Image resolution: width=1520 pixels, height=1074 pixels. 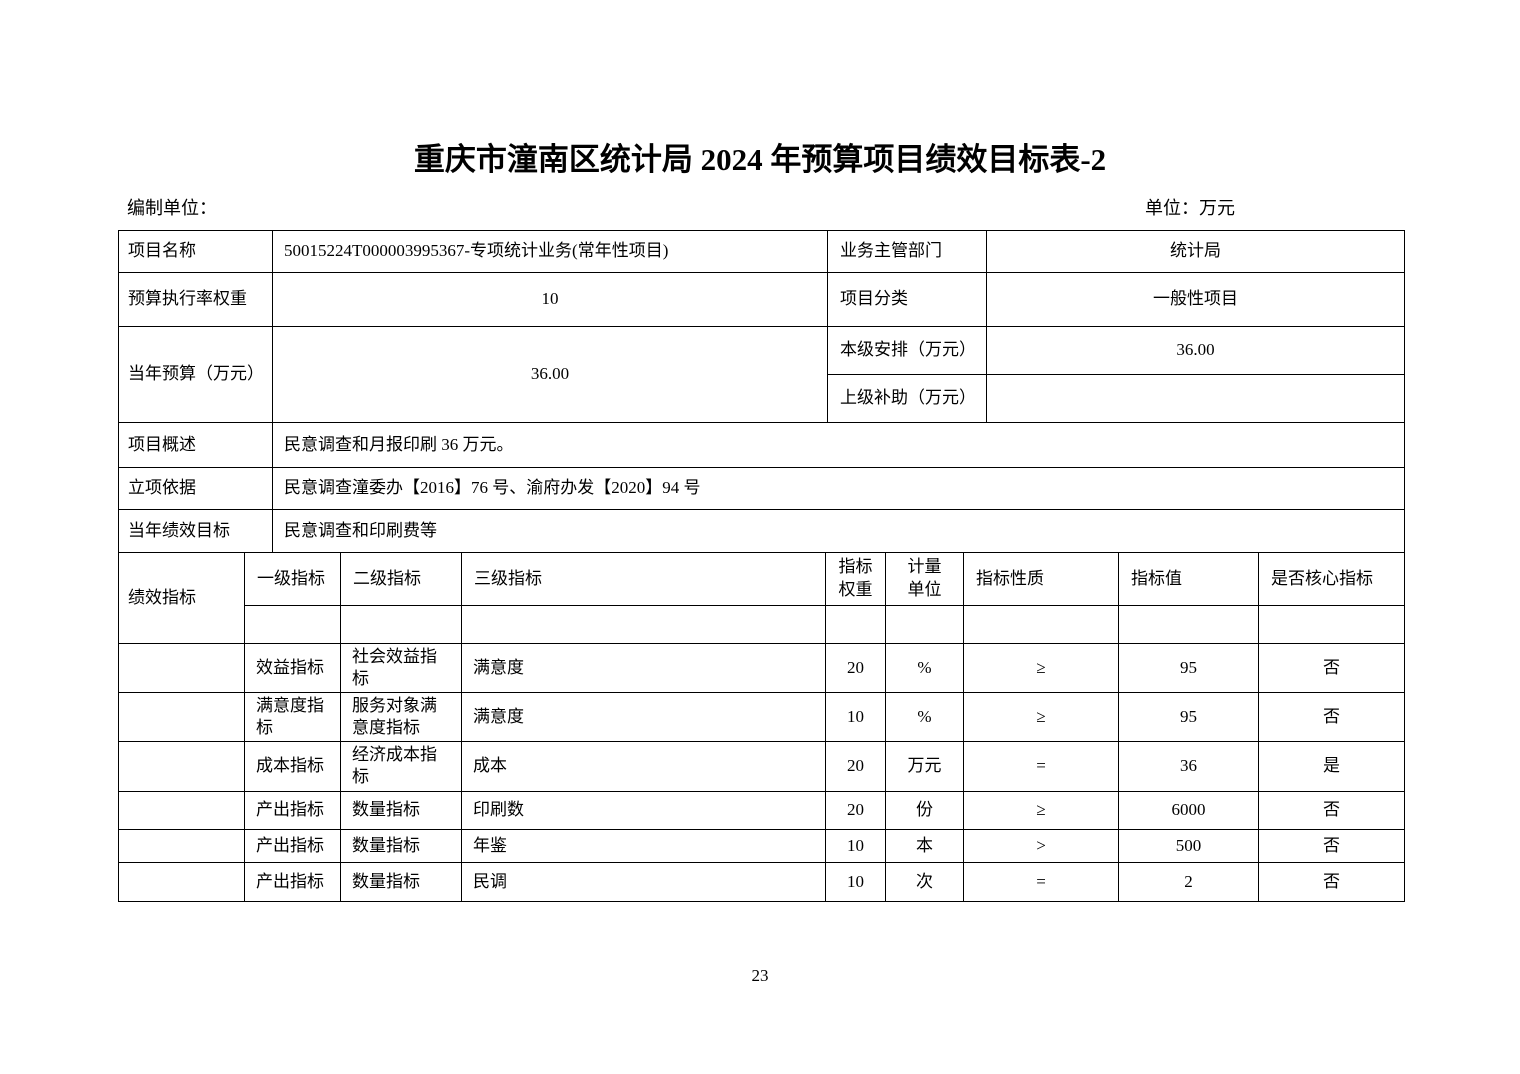 I want to click on local-value-cell: 36.00, so click(x=1195, y=350).